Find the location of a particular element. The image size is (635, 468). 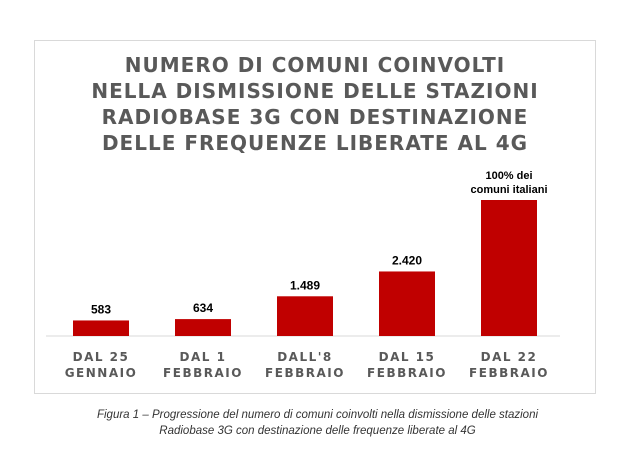

chart-title-line-3: RADIOBASE 3G CON DESTINAZIONE is located at coordinates (315, 117).